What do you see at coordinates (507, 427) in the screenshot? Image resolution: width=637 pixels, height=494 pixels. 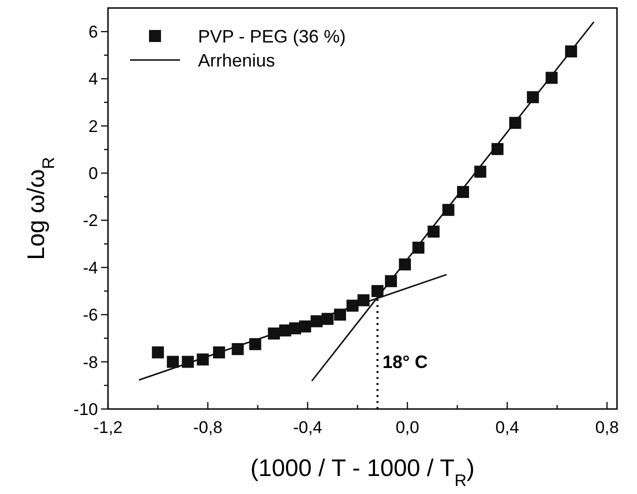 I see `x-tick-label: 0,4` at bounding box center [507, 427].